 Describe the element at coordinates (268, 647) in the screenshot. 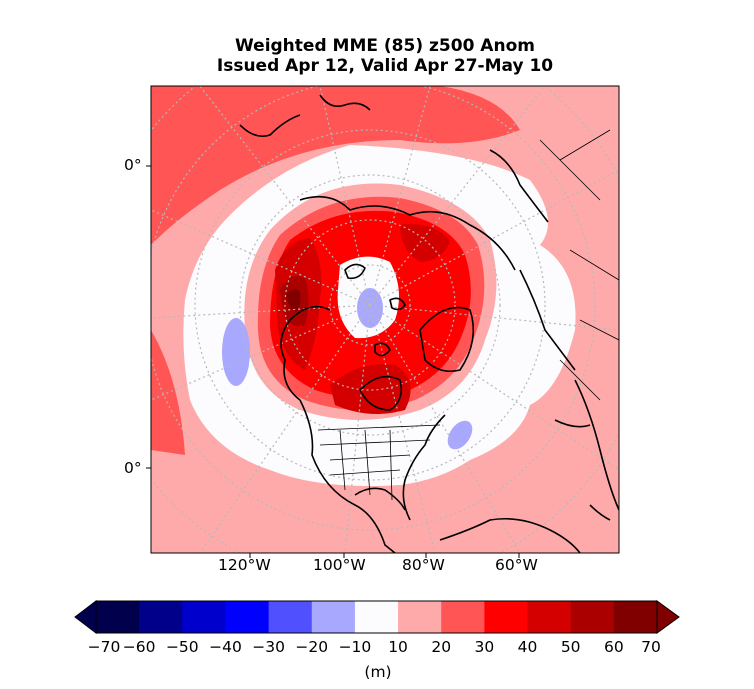

I see `colorbar-tick-label: −30` at that location.